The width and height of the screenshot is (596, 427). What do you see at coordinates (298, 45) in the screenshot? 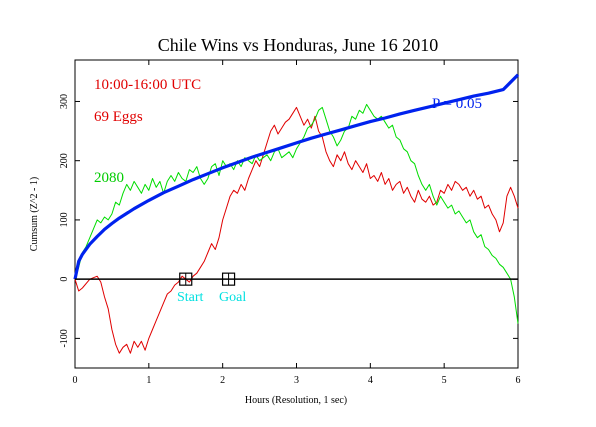
I see `chart-title: Chile Wins vs Honduras, June 16 2010` at bounding box center [298, 45].